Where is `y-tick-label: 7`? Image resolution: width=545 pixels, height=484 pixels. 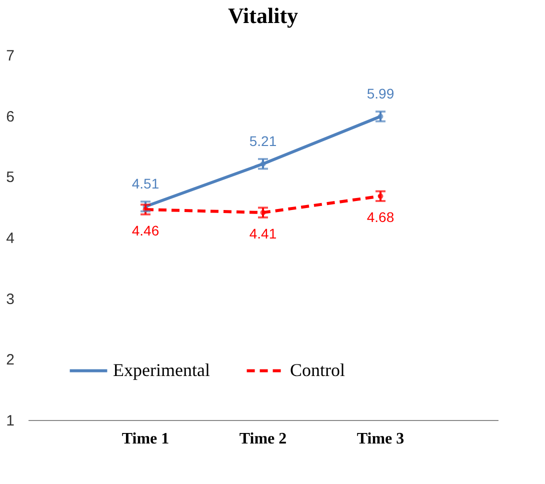 y-tick-label: 7 is located at coordinates (10, 56).